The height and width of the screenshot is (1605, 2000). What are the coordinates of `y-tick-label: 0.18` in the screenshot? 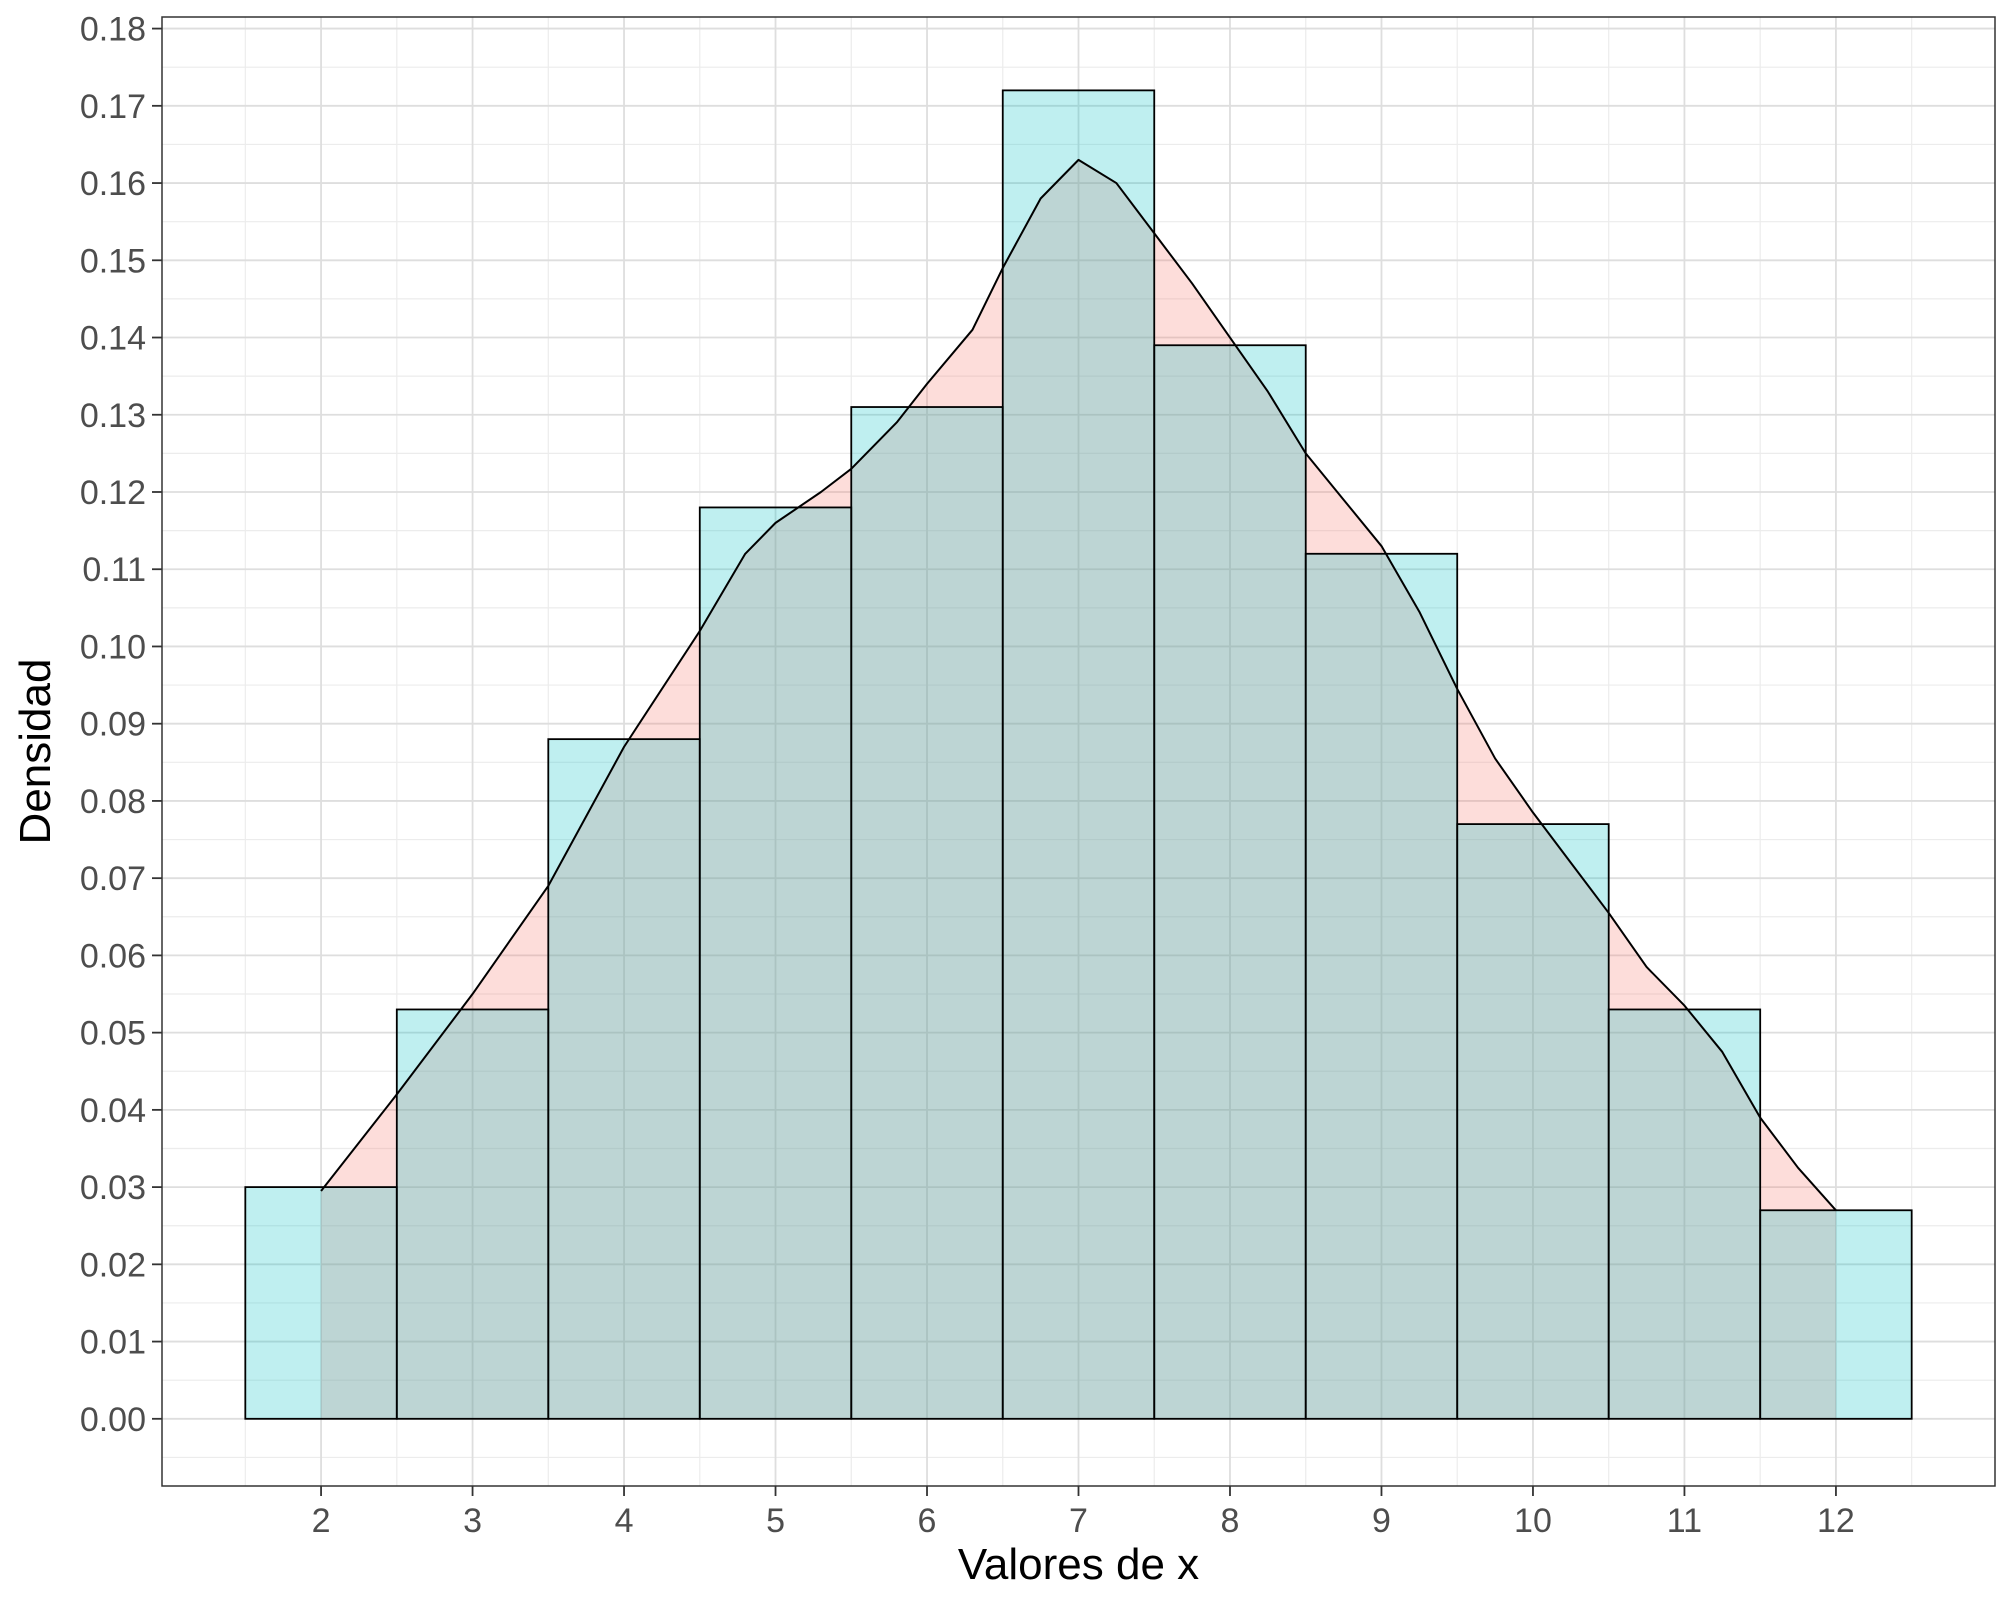 It's located at (113, 30).